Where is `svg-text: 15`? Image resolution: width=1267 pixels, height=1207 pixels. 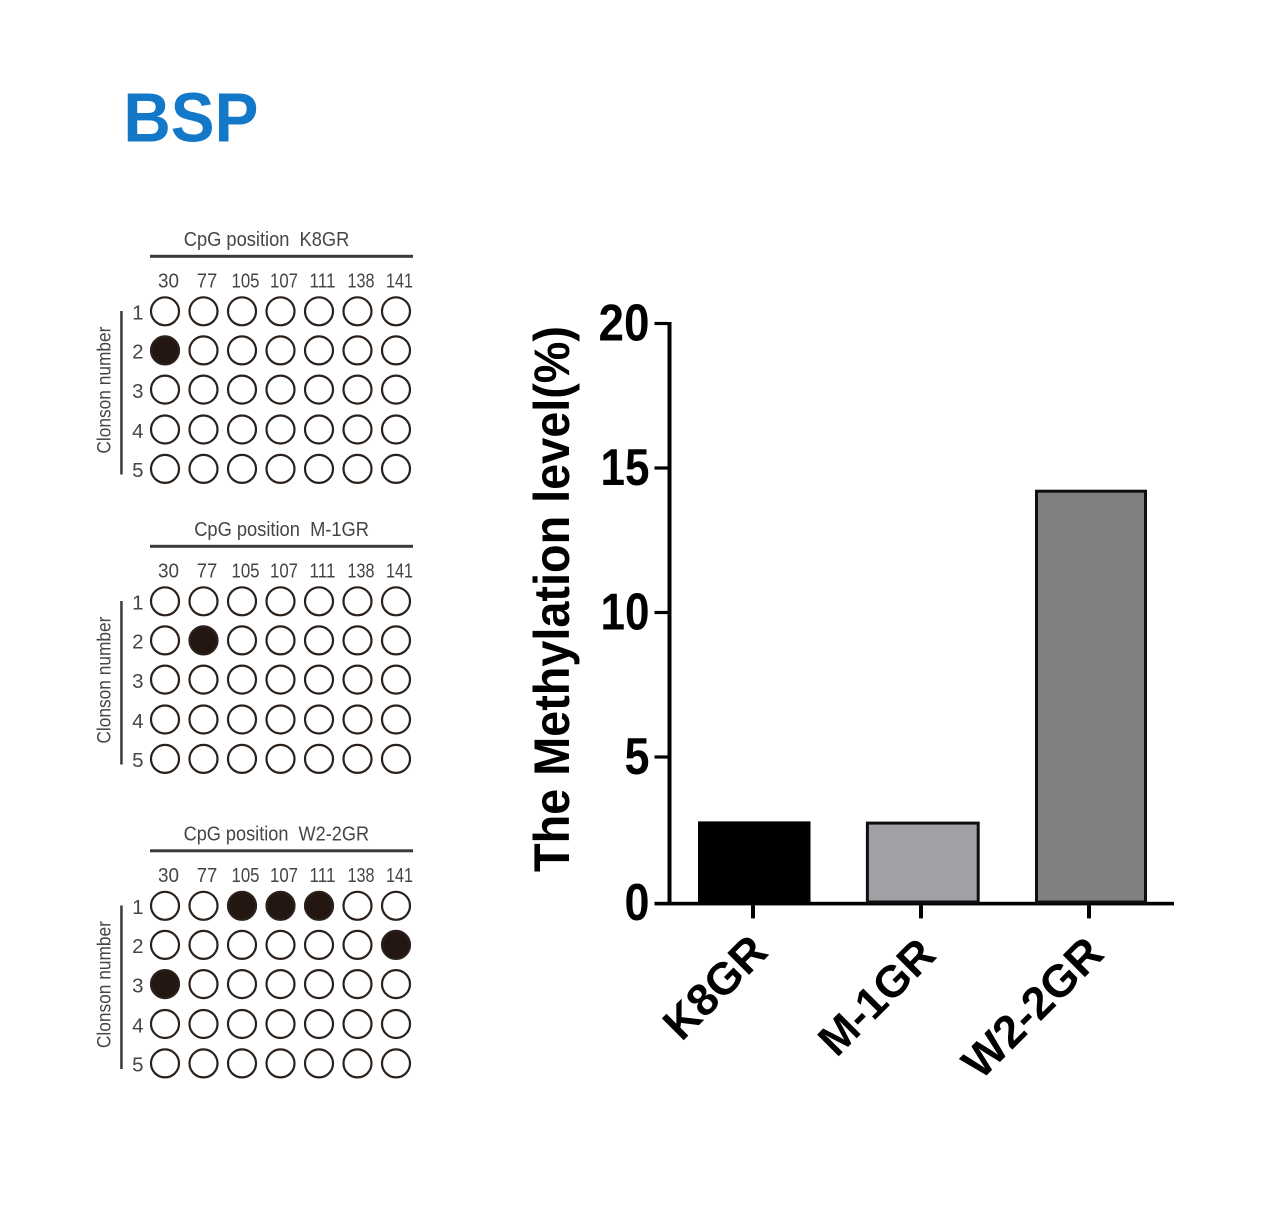
svg-text: 15 is located at coordinates (625, 467).